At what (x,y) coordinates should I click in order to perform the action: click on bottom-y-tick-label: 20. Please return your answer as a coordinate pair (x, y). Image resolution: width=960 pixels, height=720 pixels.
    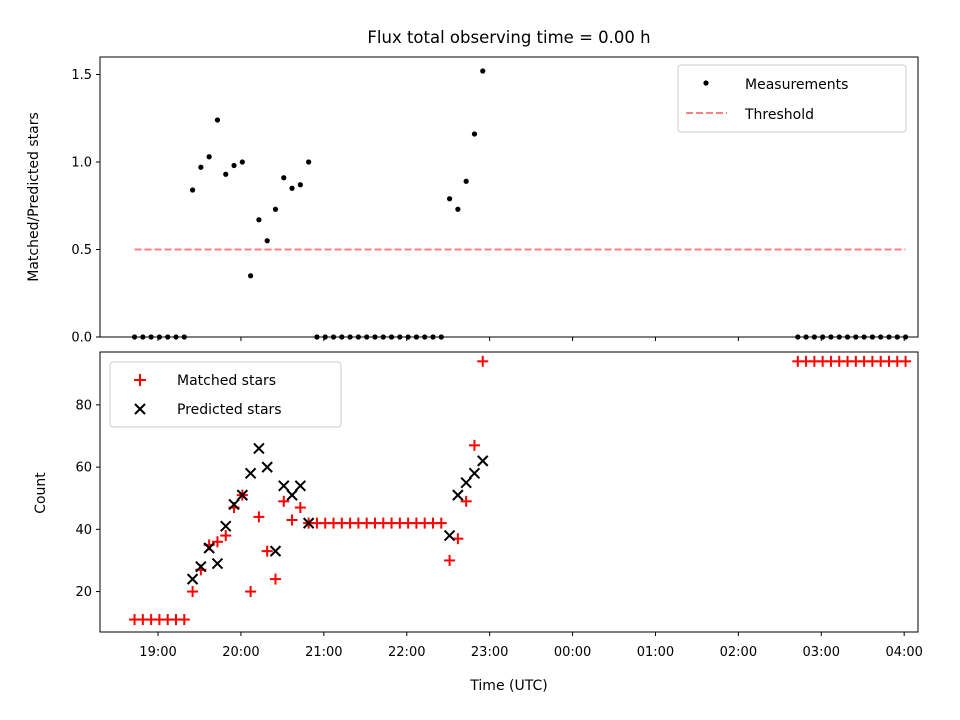
    Looking at the image, I should click on (83, 592).